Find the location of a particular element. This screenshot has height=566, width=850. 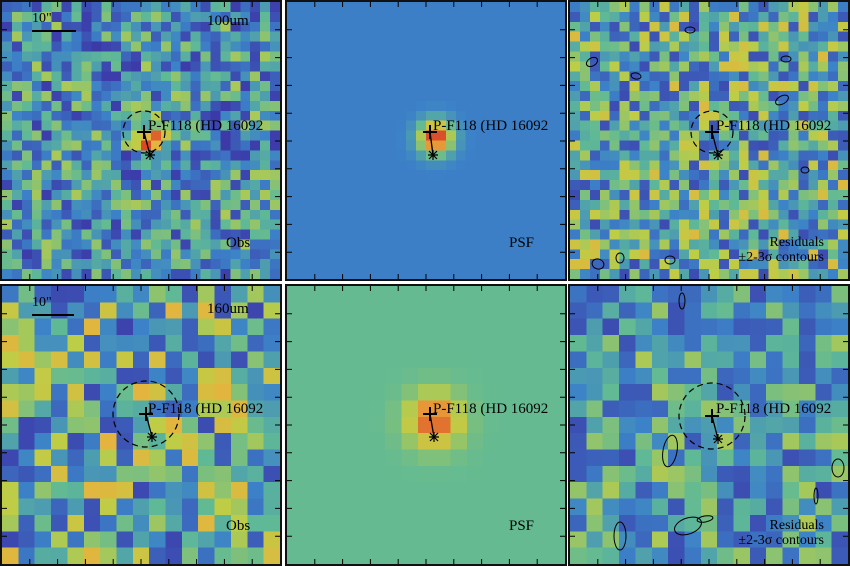

band-label: 100um is located at coordinates (228, 21).